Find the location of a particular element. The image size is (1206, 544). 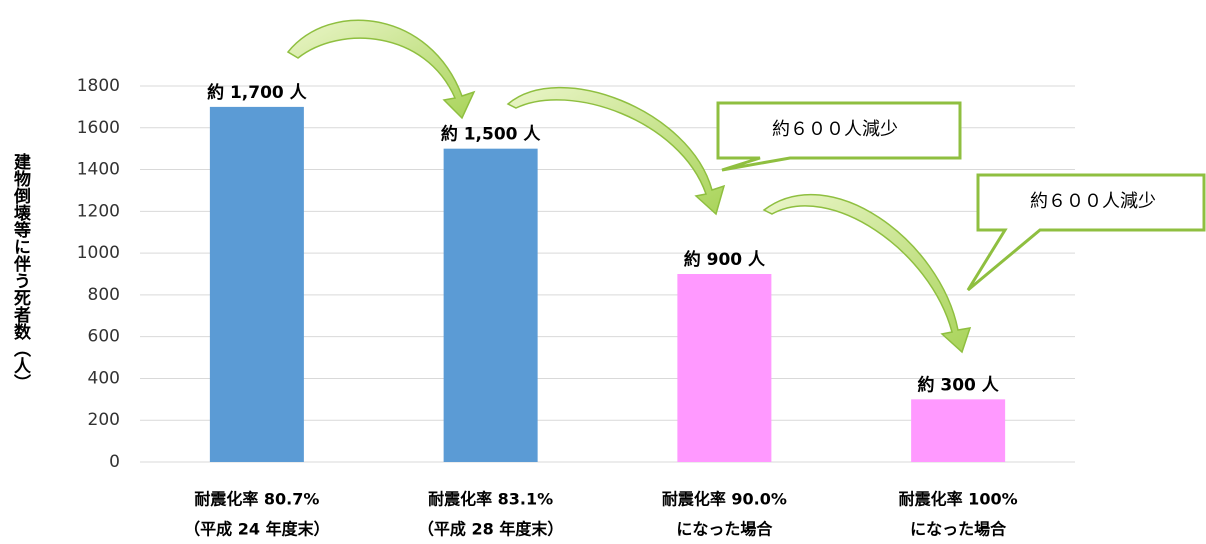

y-tick-label: 200 is located at coordinates (104, 420).